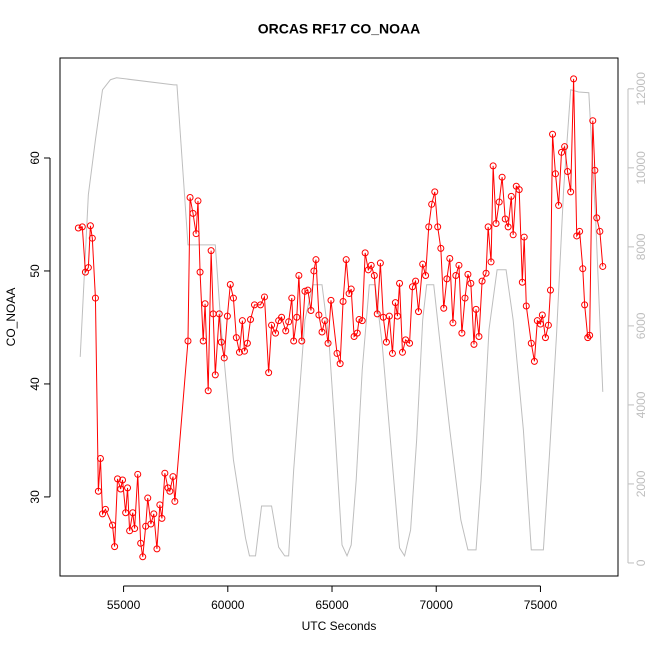  I want to click on y-tick-label: 40, so click(35, 384).